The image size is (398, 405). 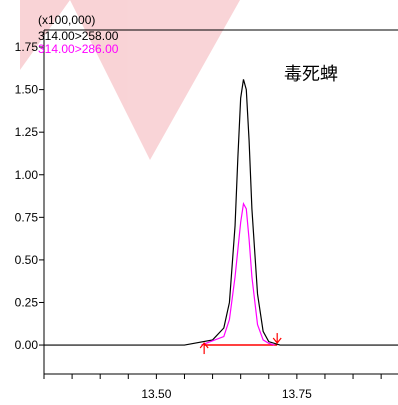 What do you see at coordinates (27, 217) in the screenshot?
I see `y-tick-label: 0.75` at bounding box center [27, 217].